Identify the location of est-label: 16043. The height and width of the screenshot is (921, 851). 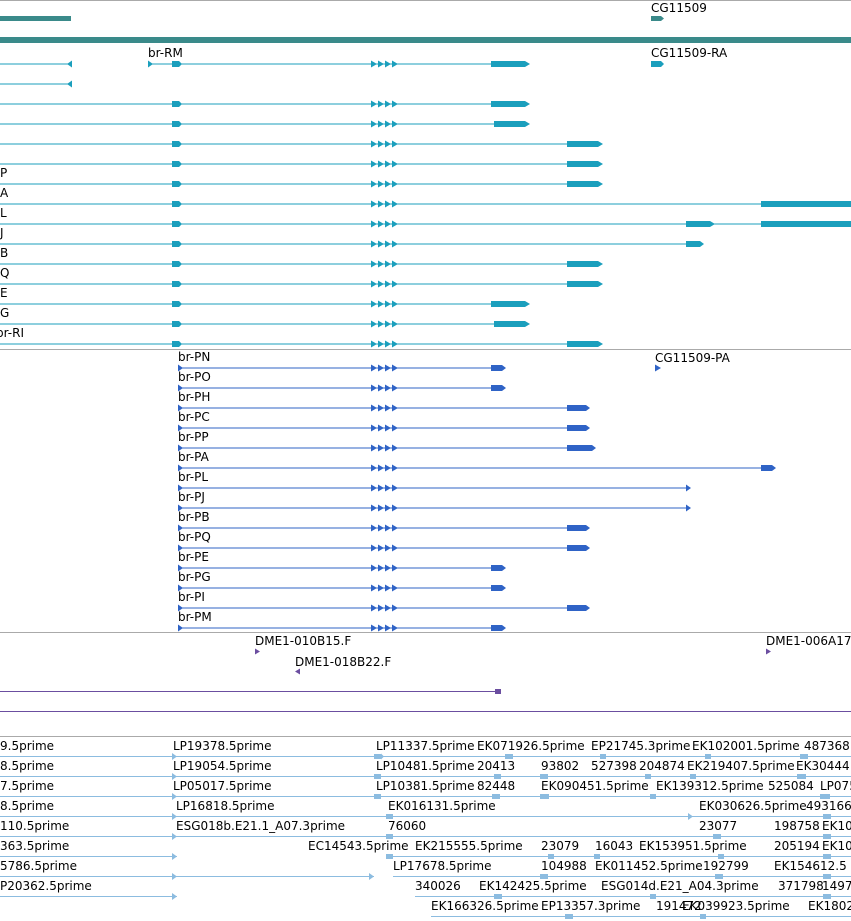
(614, 846).